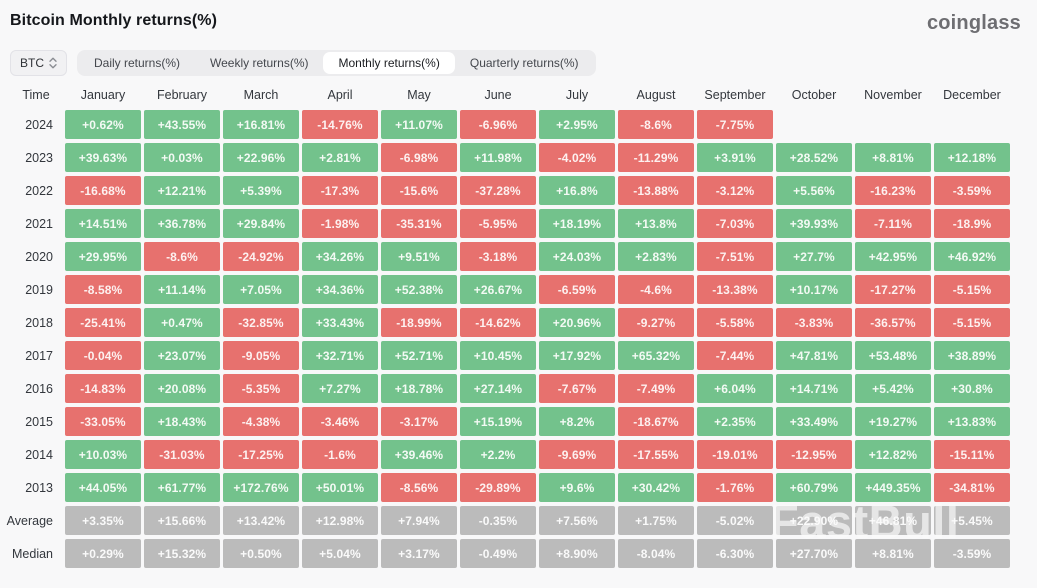 The height and width of the screenshot is (588, 1037). What do you see at coordinates (814, 421) in the screenshot?
I see `return-cell: +33.49%` at bounding box center [814, 421].